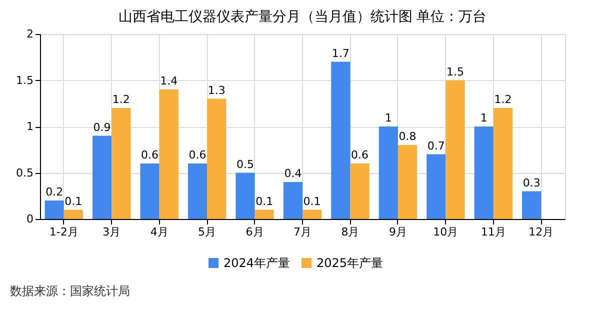 The width and height of the screenshot is (590, 330). I want to click on data-label: 1.3, so click(217, 90).